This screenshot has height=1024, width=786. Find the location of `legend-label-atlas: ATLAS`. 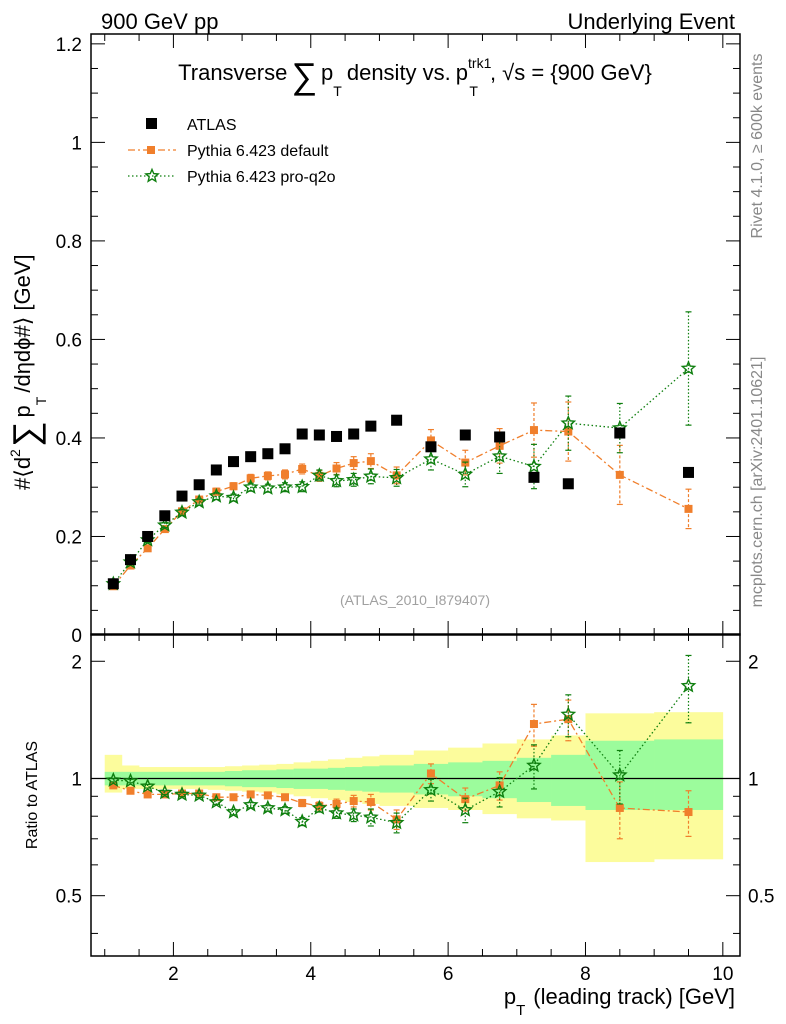

legend-label-atlas: ATLAS is located at coordinates (212, 125).